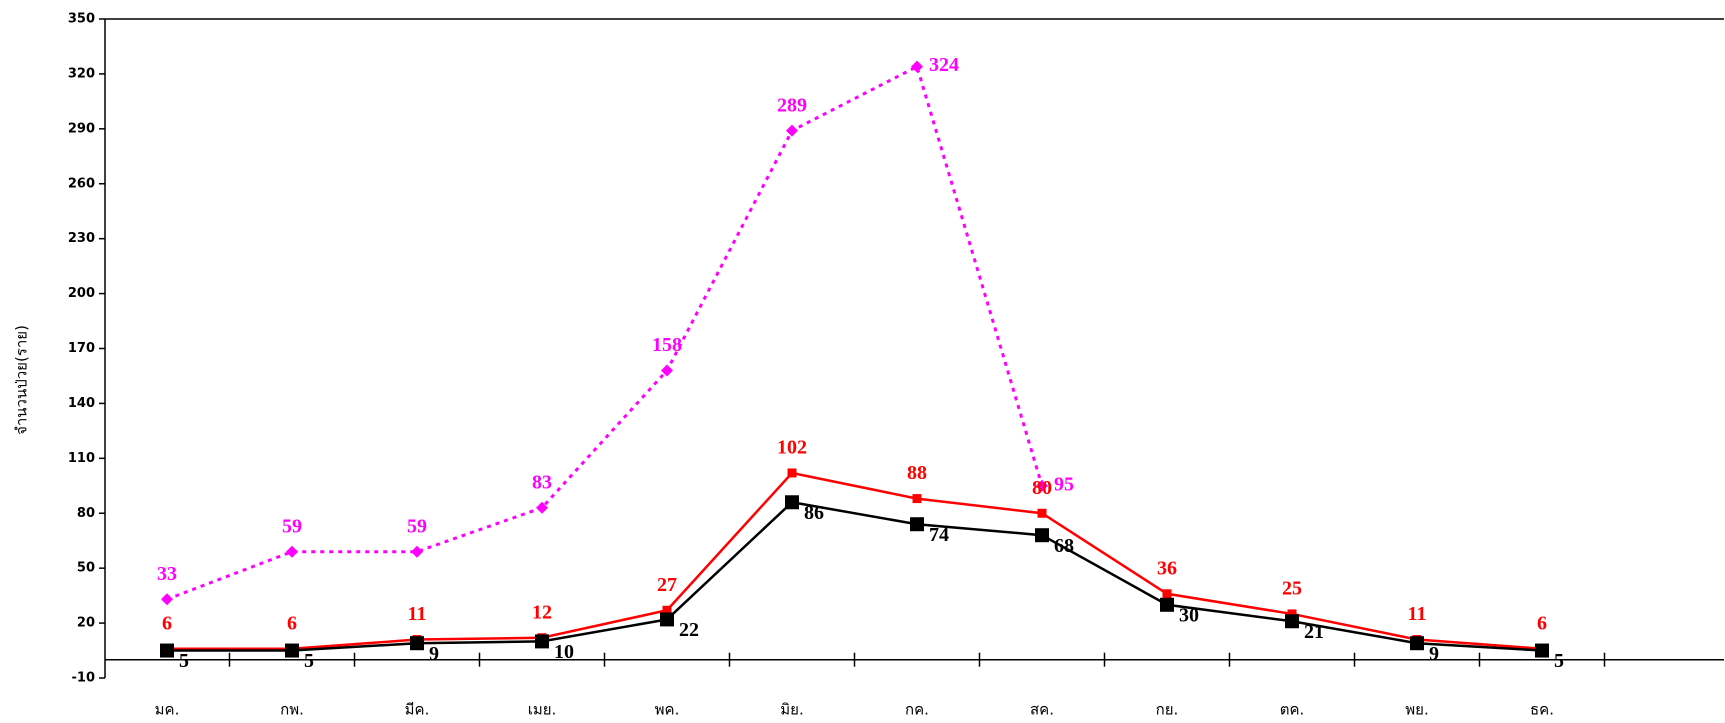 This screenshot has height=723, width=1725. I want to click on data-label: 86, so click(814, 513).